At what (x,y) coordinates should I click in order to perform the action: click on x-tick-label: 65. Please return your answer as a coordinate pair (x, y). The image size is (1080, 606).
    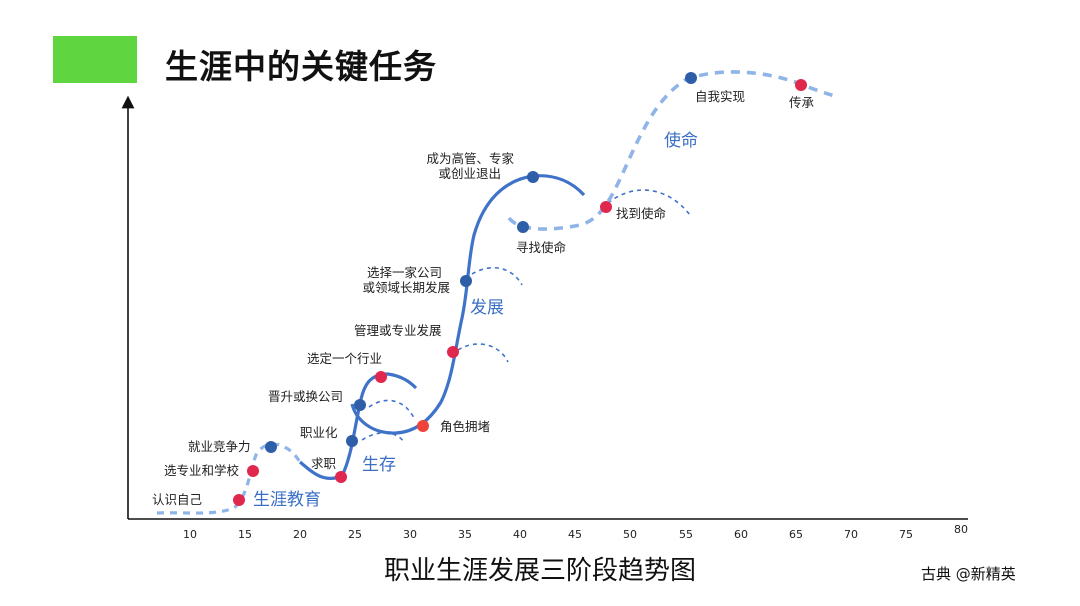
    Looking at the image, I should click on (796, 534).